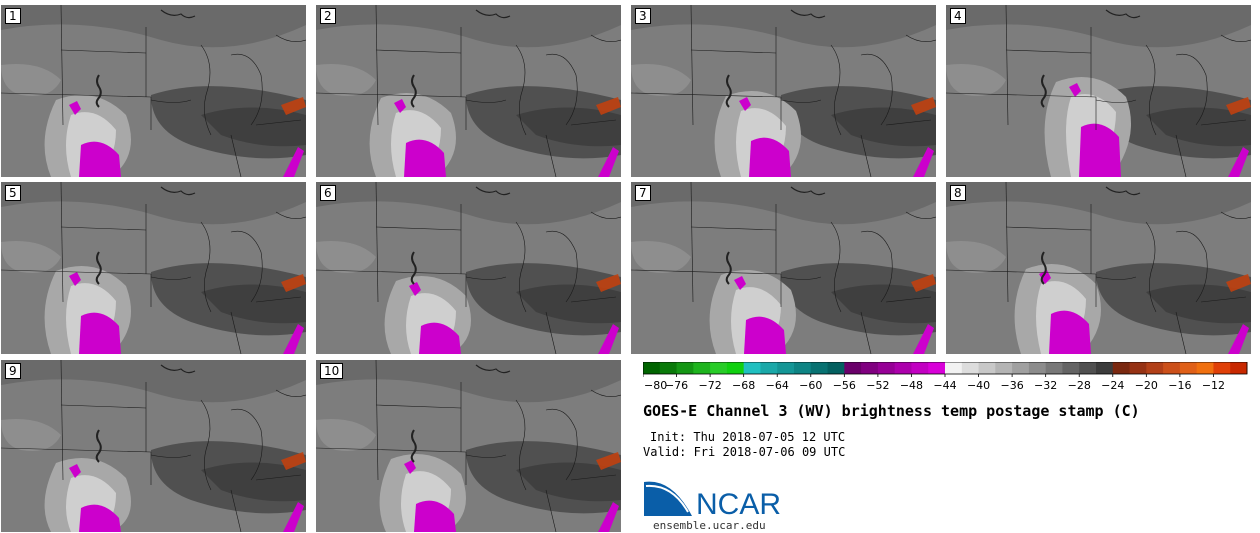 The height and width of the screenshot is (533, 1260). What do you see at coordinates (328, 16) in the screenshot?
I see `member-number: 2` at bounding box center [328, 16].